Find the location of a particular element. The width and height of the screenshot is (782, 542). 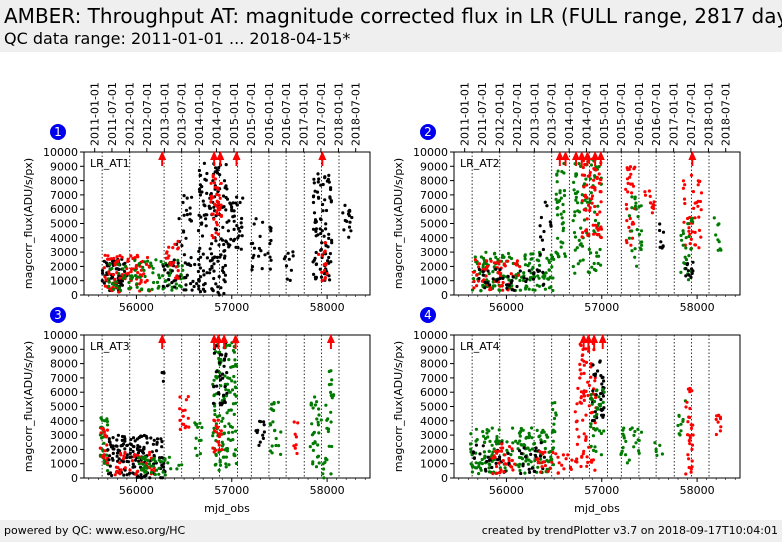

y-tick-label: 7000 is located at coordinates (434, 378).